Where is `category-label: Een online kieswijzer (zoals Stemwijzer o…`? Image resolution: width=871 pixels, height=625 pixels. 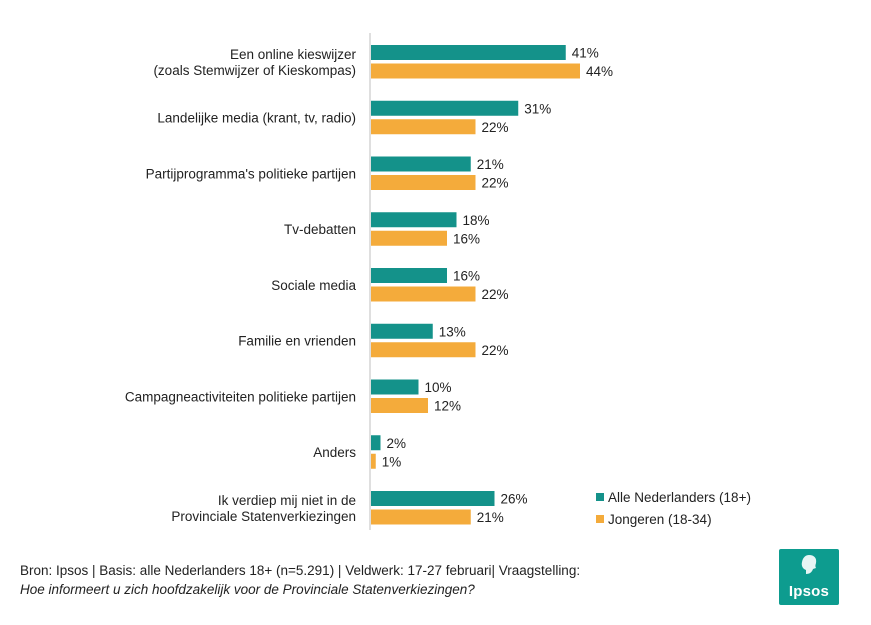 category-label: Een online kieswijzer (zoals Stemwijzer o… is located at coordinates (254, 62).